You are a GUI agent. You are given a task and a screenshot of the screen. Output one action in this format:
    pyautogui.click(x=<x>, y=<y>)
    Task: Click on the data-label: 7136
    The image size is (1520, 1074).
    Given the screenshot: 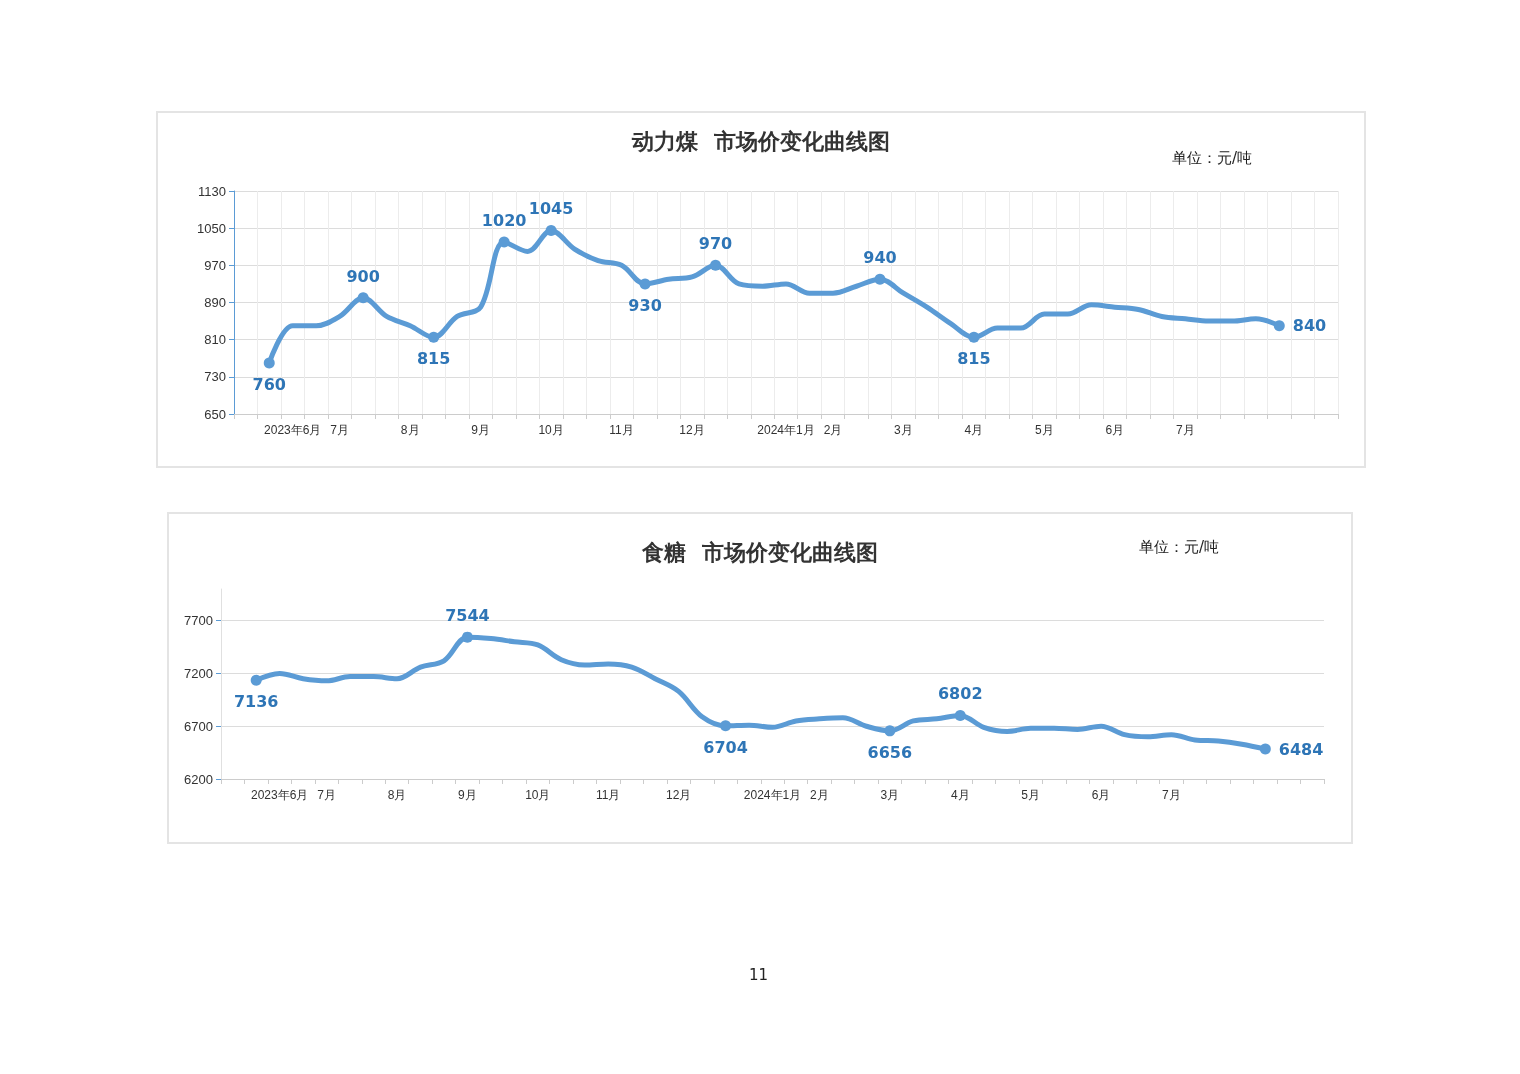 What is the action you would take?
    pyautogui.click(x=256, y=702)
    